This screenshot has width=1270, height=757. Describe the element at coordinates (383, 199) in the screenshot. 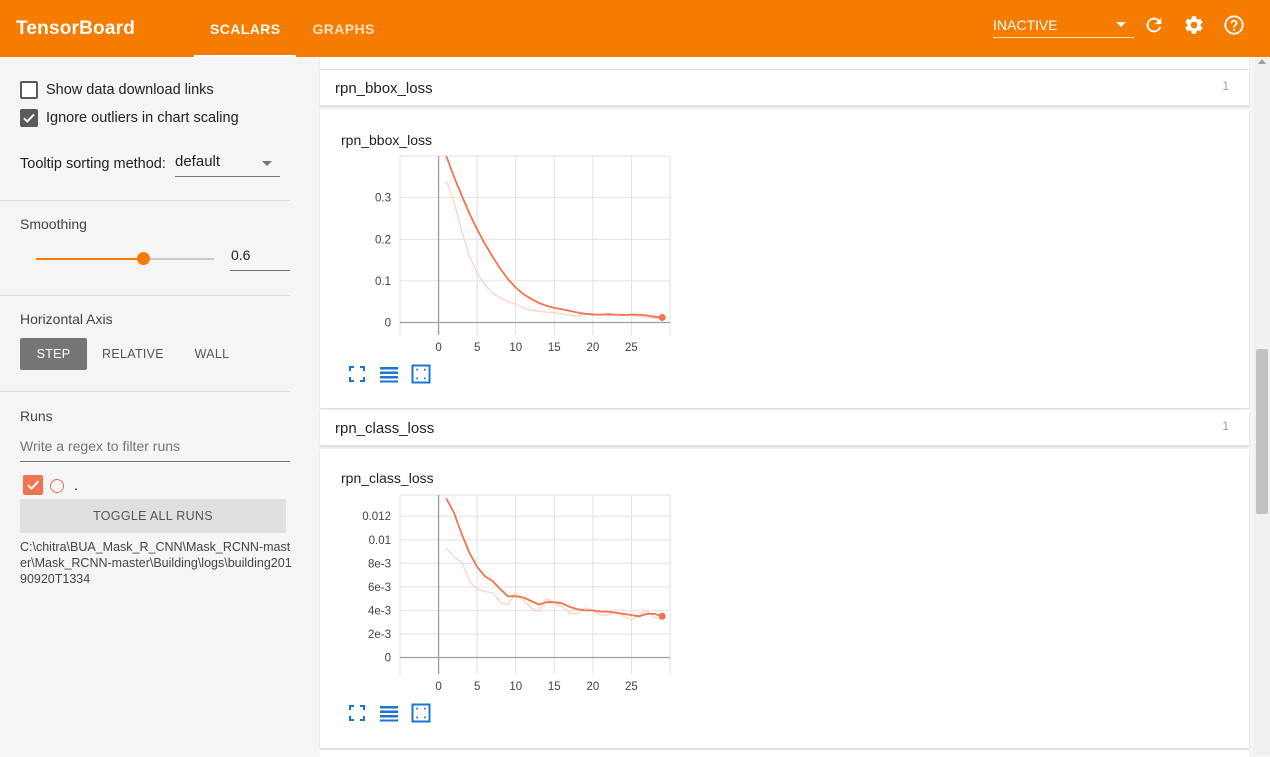

I see `y-tick-label: 0.3` at that location.